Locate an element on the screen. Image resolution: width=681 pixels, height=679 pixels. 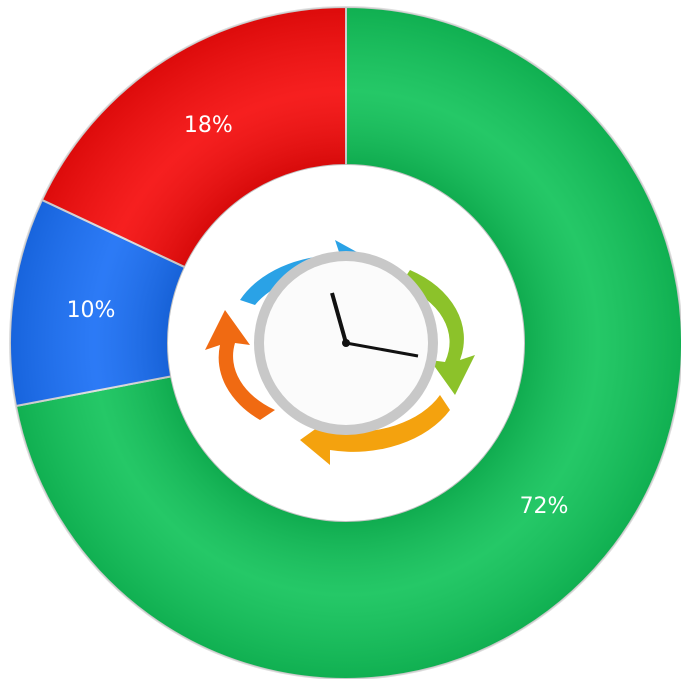
data-label: 10% is located at coordinates (91, 310).